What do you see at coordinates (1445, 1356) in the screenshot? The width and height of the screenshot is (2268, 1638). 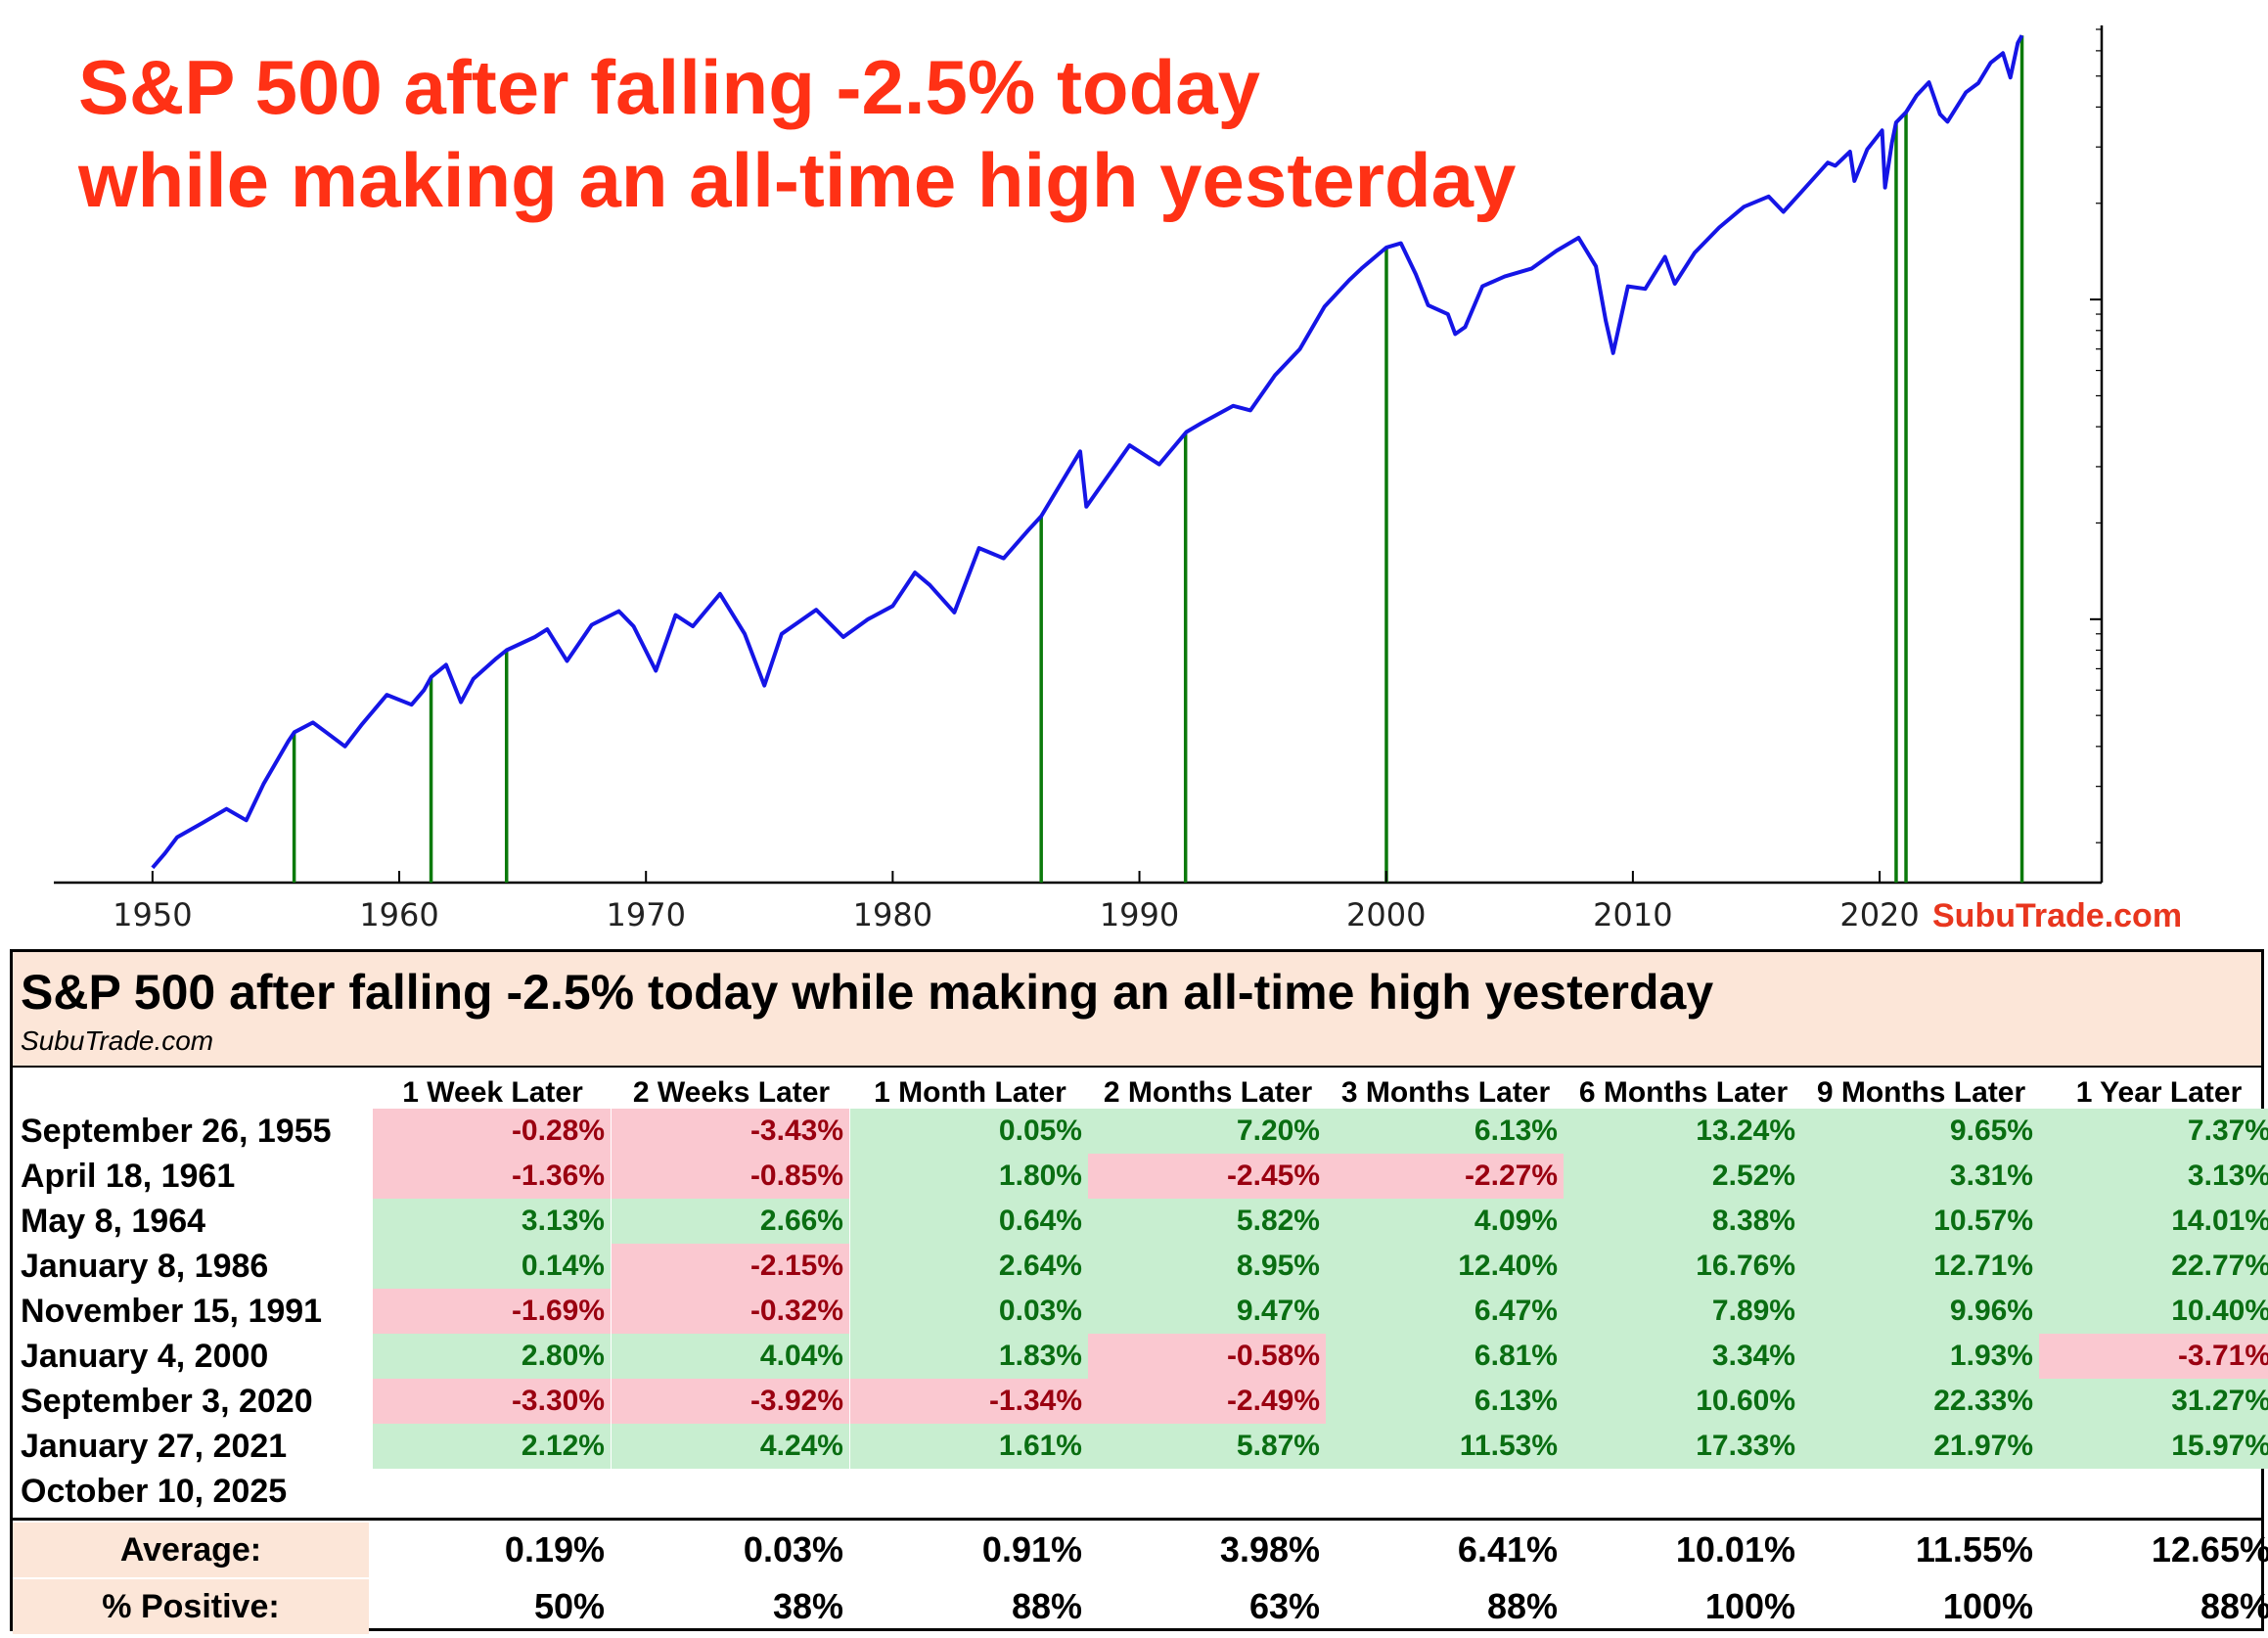 I see `return-cell: 6.81%` at bounding box center [1445, 1356].